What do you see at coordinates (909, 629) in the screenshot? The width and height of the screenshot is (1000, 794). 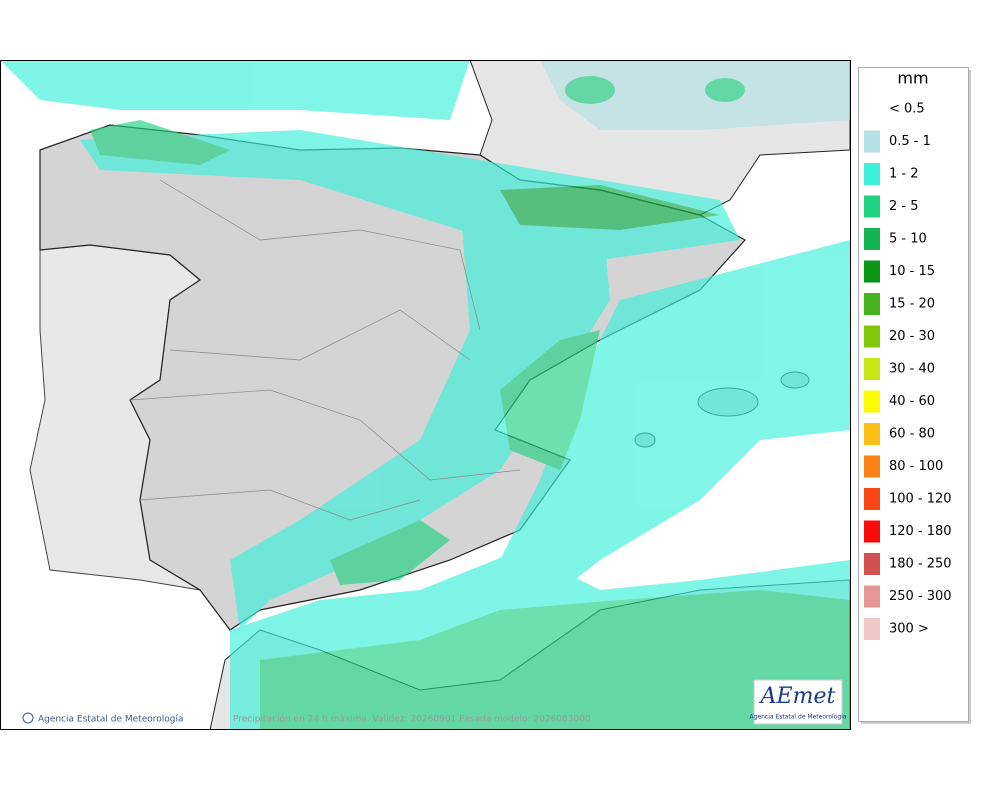 I see `legend-label: 300 >` at bounding box center [909, 629].